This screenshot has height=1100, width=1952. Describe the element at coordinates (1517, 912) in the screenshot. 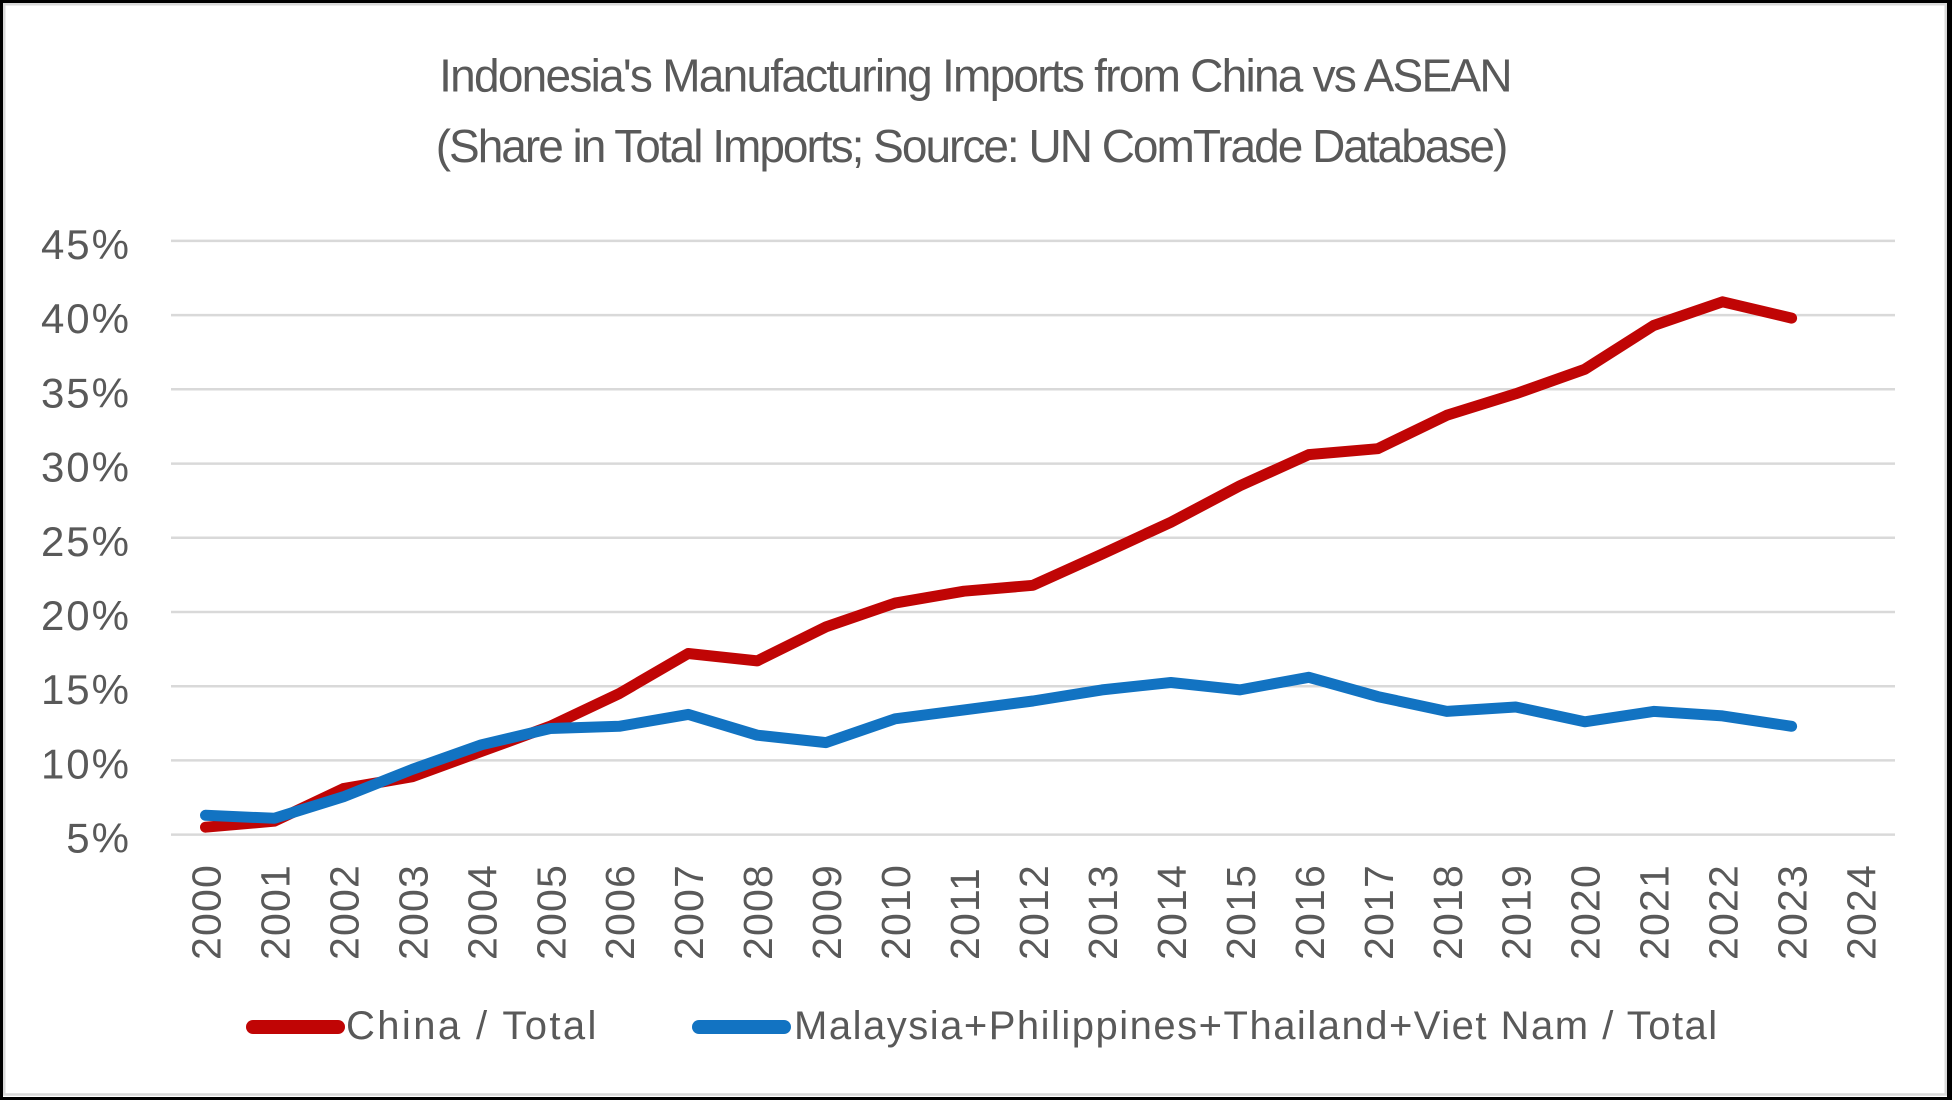

I see `svg-text: 2019` at that location.